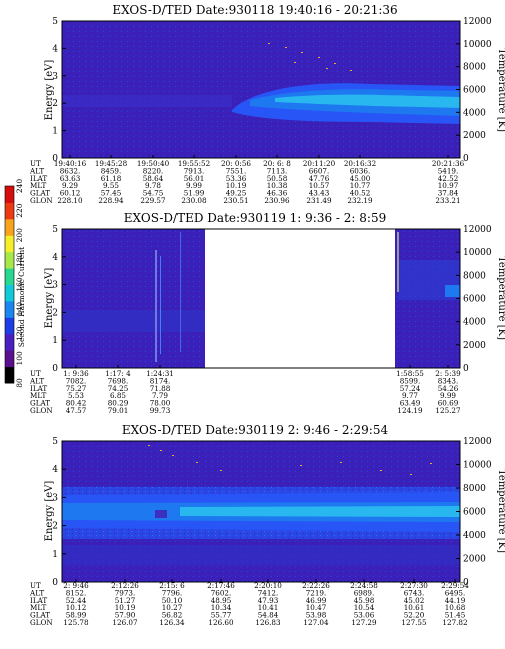 The image size is (505, 649). Describe the element at coordinates (19, 210) in the screenshot. I see `colorbar-tick-label: 220` at that location.